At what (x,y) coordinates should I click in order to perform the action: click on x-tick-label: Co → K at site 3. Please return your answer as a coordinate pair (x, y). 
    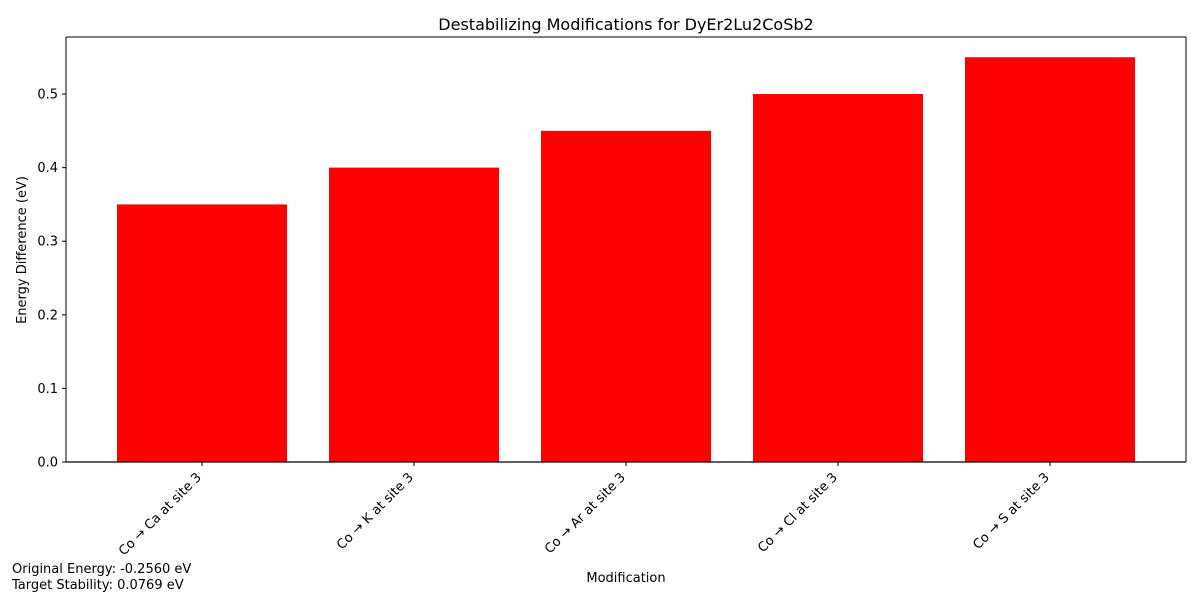
    Looking at the image, I should click on (375, 511).